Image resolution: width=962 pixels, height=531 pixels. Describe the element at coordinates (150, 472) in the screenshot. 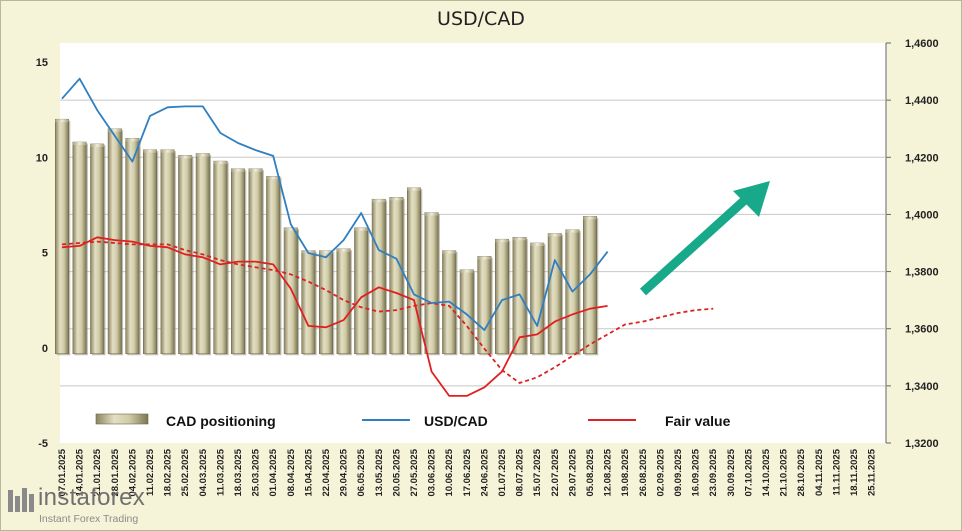

I see `x-tick-label: 11.02.2025` at that location.